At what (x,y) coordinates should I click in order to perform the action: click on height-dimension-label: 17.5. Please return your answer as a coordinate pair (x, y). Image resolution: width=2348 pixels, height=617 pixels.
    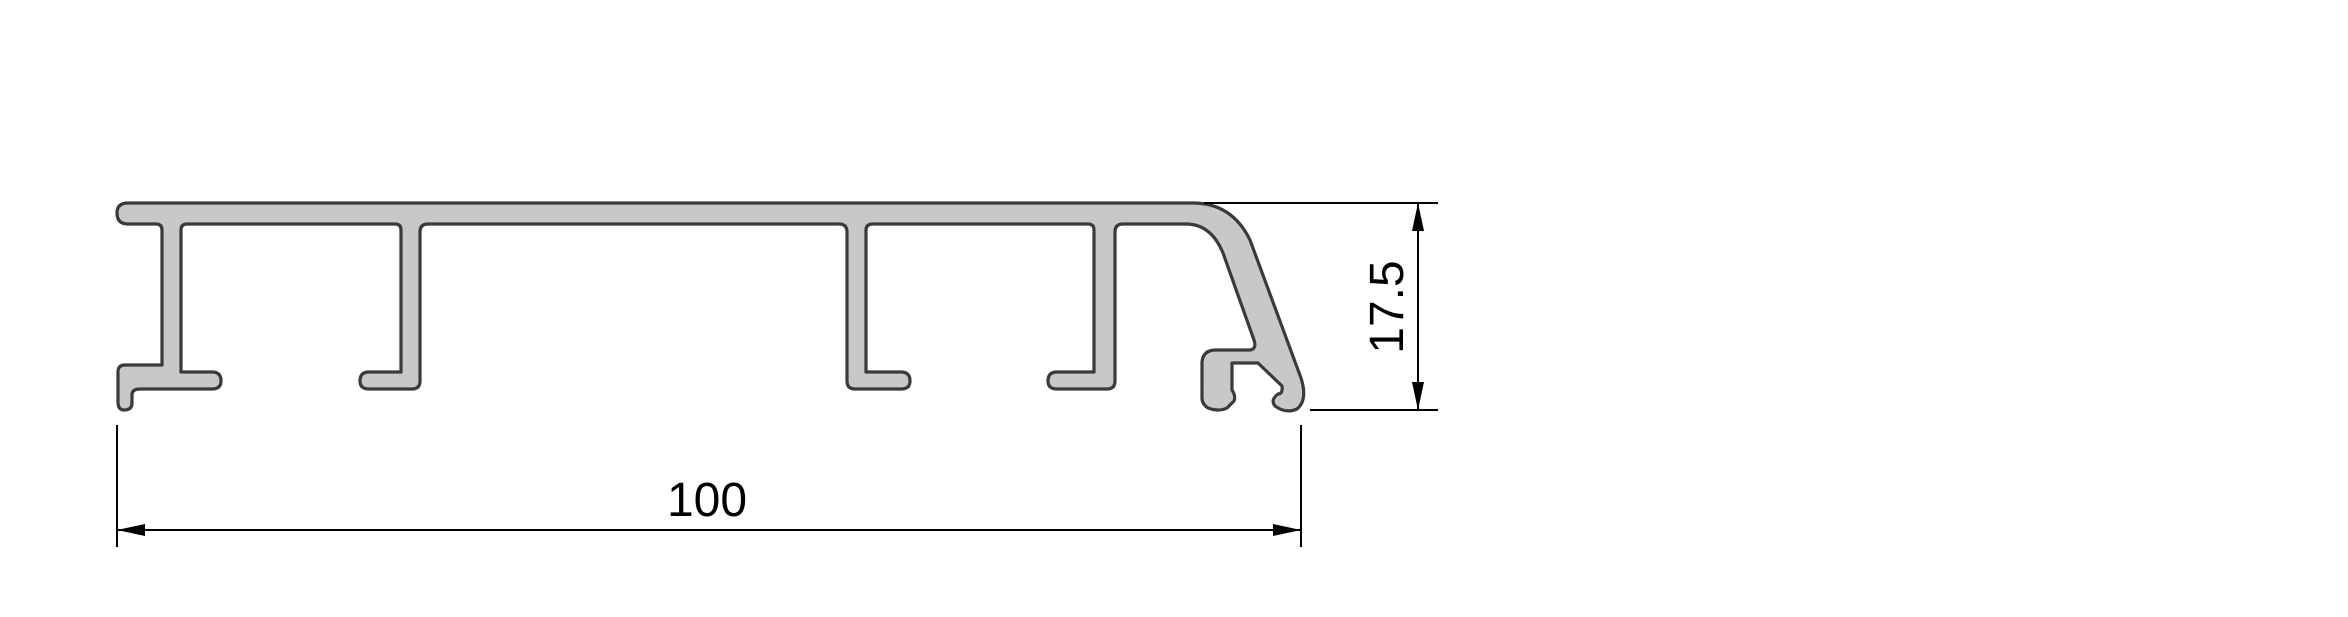
    Looking at the image, I should click on (1387, 306).